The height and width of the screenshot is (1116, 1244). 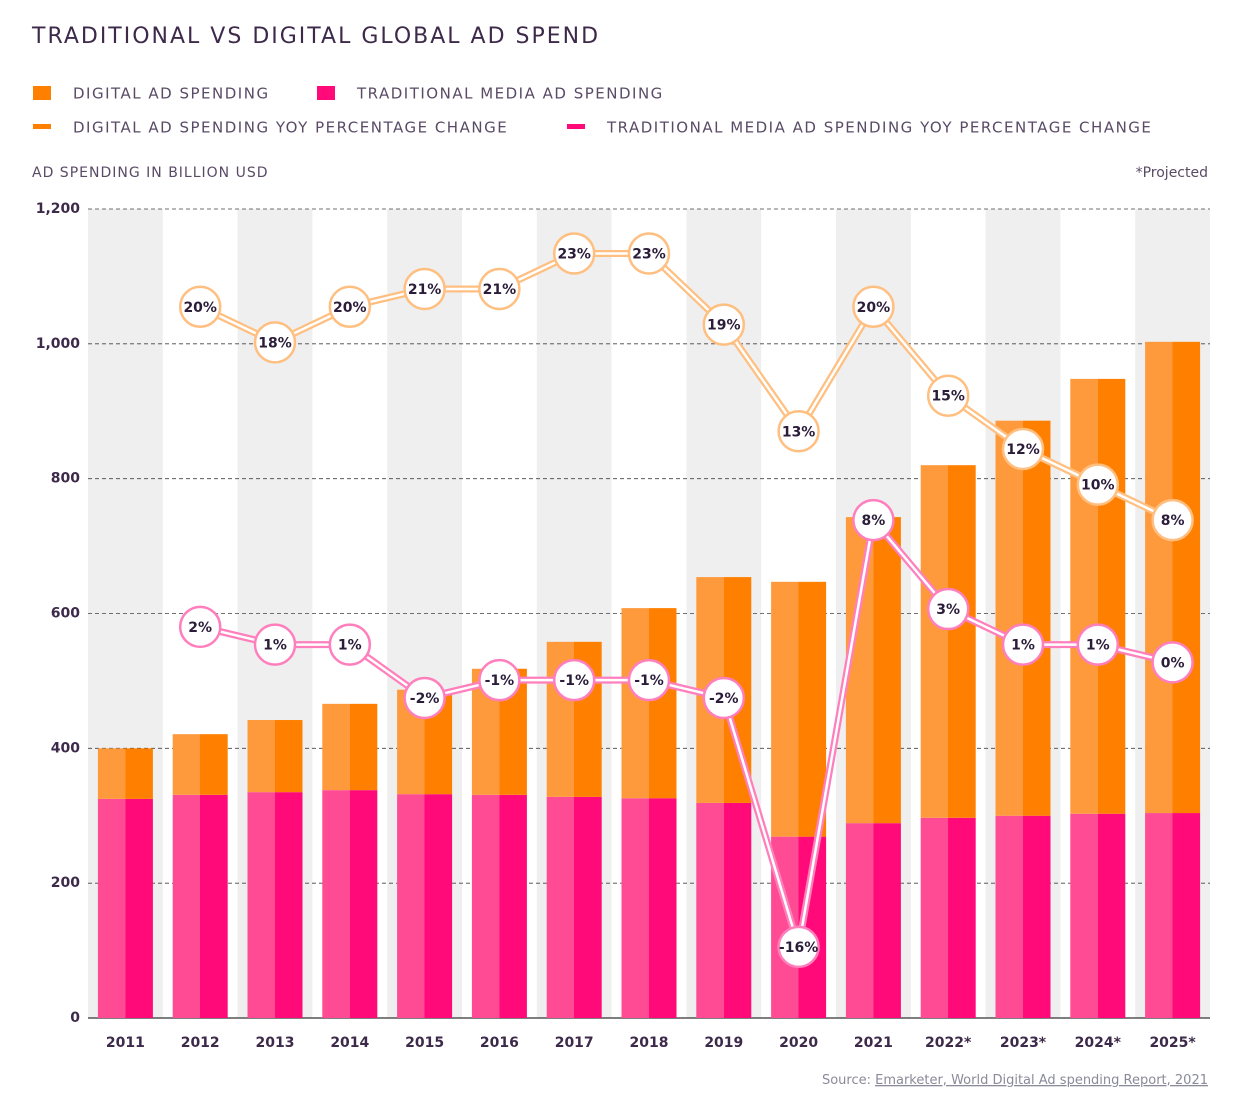 I want to click on x-tick-label: 2023*, so click(x=1023, y=1043).